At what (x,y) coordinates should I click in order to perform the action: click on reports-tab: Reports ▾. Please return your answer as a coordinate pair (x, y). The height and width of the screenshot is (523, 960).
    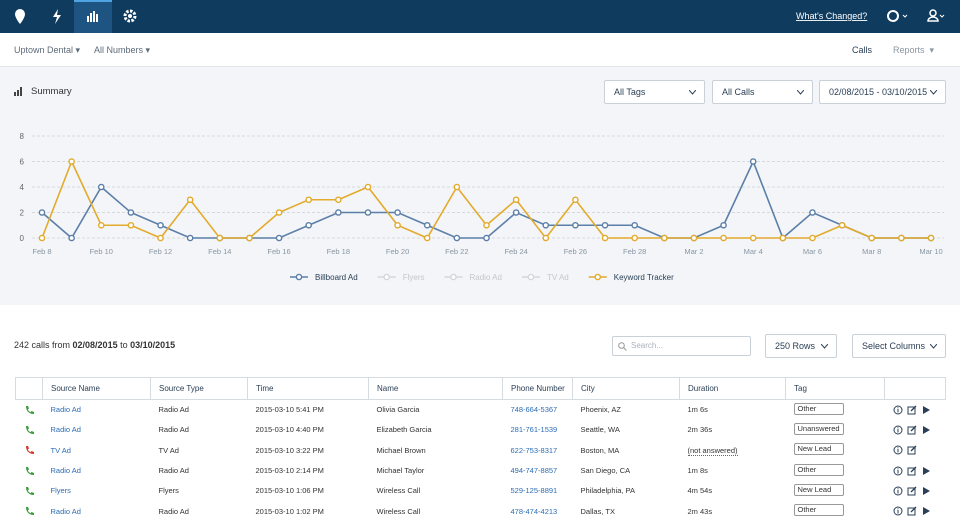
    Looking at the image, I should click on (914, 50).